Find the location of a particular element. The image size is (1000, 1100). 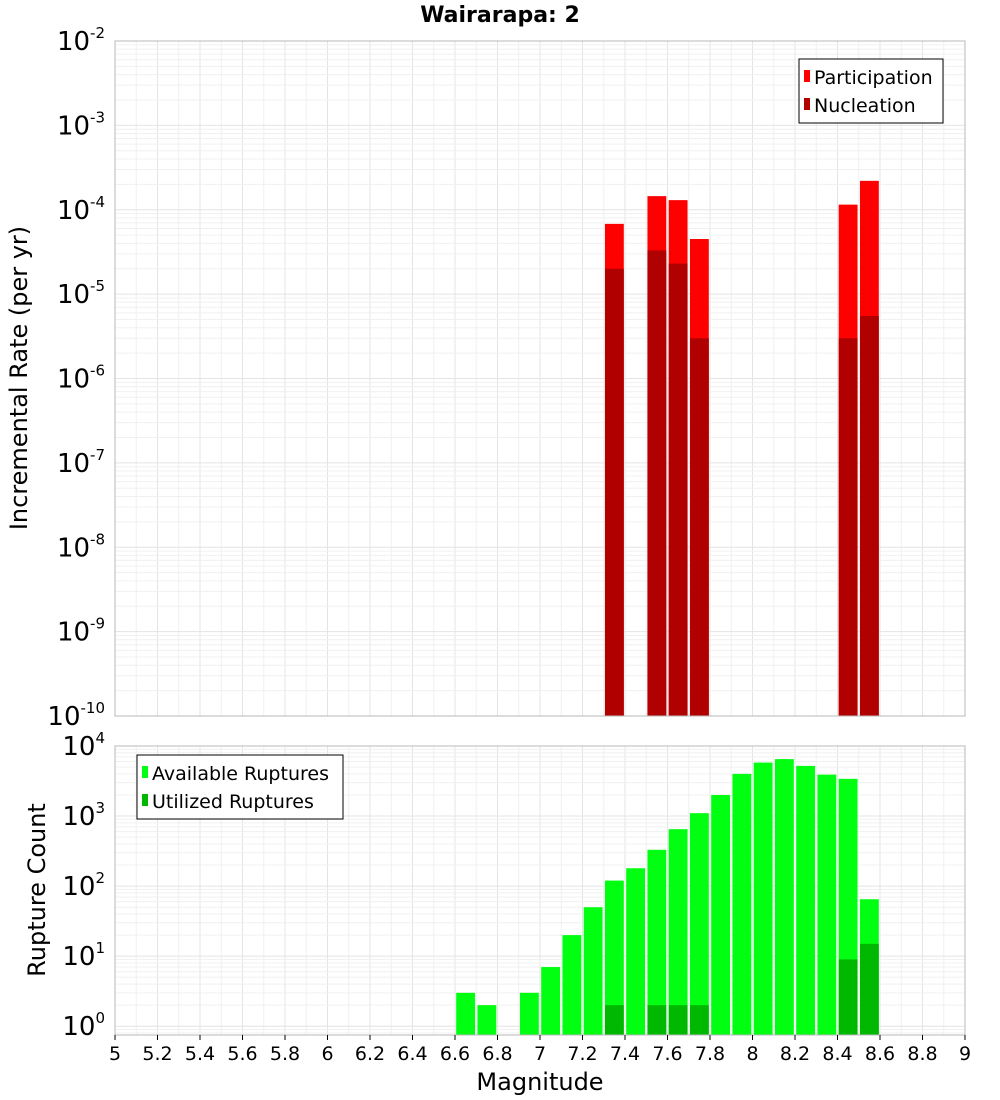

top-y-tick-label: 10⁻⁸ is located at coordinates (81, 546).